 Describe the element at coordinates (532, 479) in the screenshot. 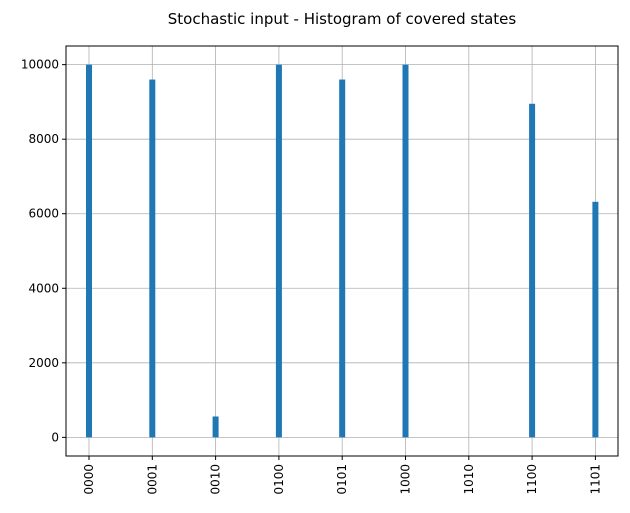

I see `x-tick-label: 1100` at that location.